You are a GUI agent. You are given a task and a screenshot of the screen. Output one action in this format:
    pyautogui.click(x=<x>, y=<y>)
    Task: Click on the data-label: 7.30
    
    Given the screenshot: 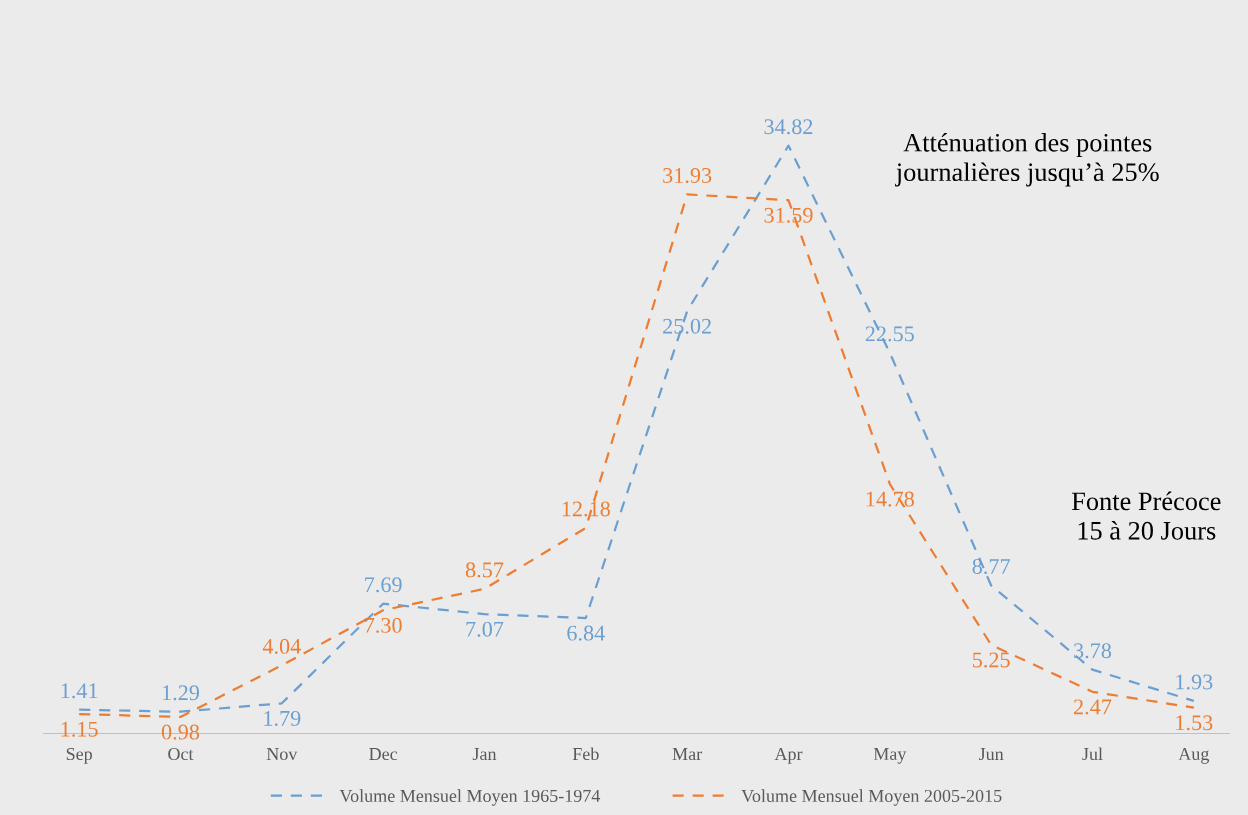 What is the action you would take?
    pyautogui.click(x=383, y=625)
    